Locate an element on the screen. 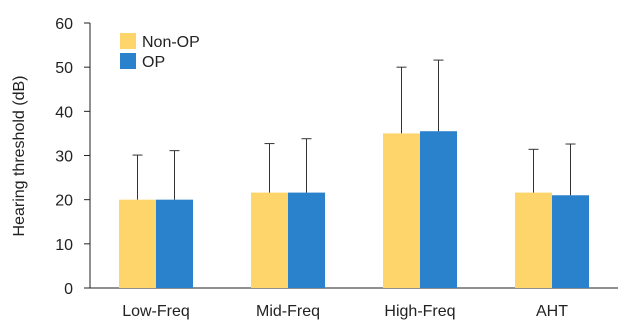 This screenshot has height=333, width=626. bar-non-op-low-freq is located at coordinates (137, 243).